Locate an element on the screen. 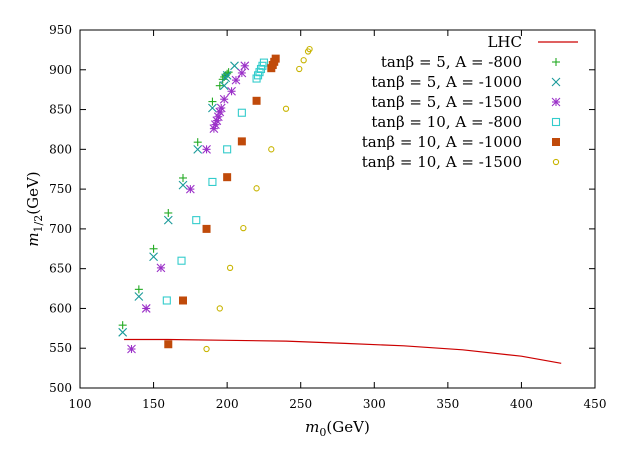 This screenshot has width=620, height=450. y-axis-label-unit: (GeV) is located at coordinates (33, 192).